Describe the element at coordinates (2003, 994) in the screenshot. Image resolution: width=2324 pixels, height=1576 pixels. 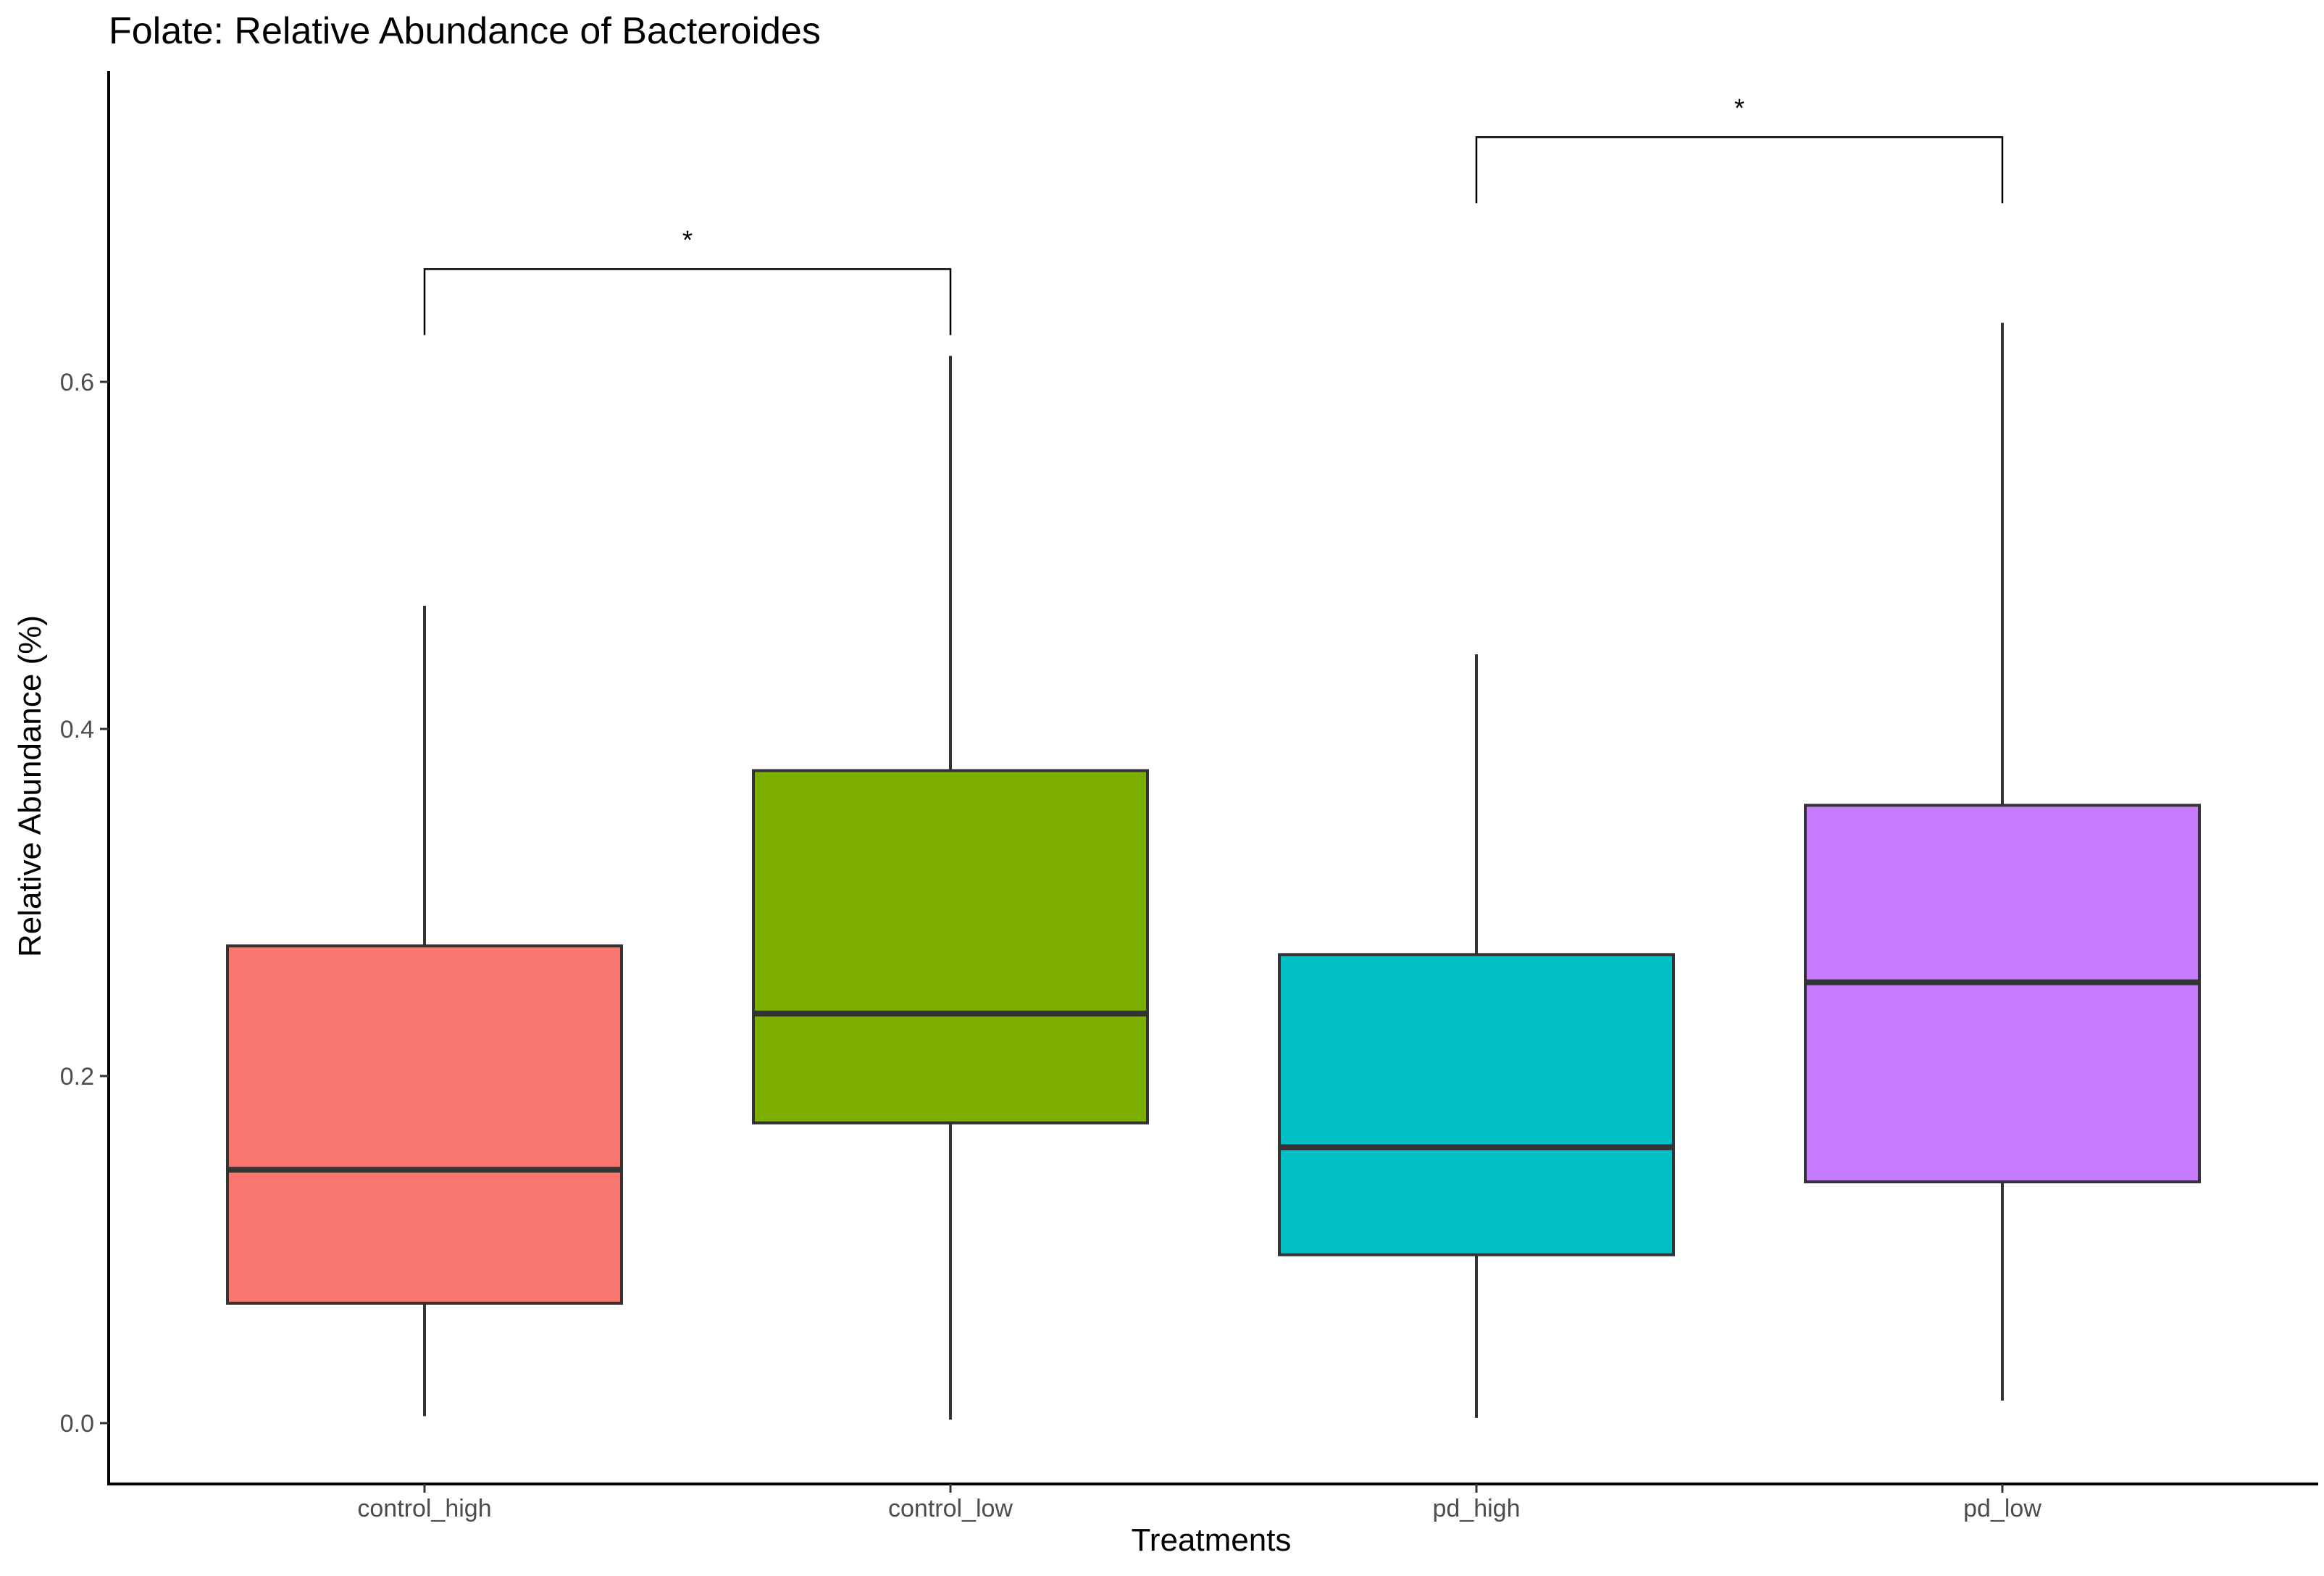
I see `box-pd_low` at that location.